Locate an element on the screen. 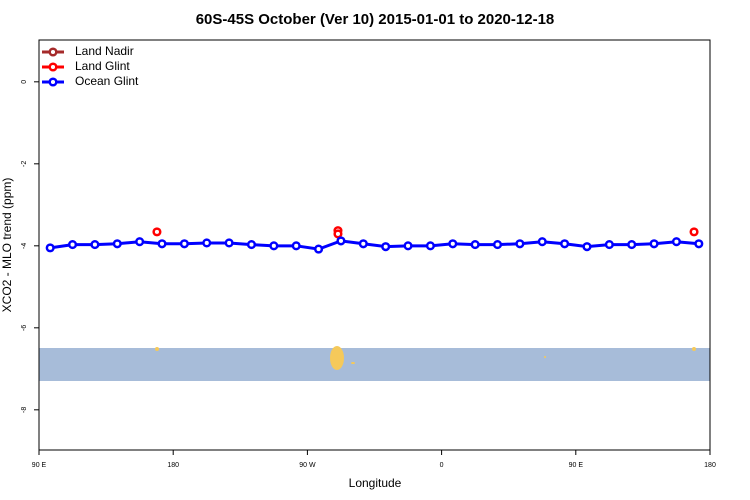 Image resolution: width=750 pixels, height=500 pixels. legend-label: Ocean Glint is located at coordinates (107, 81).